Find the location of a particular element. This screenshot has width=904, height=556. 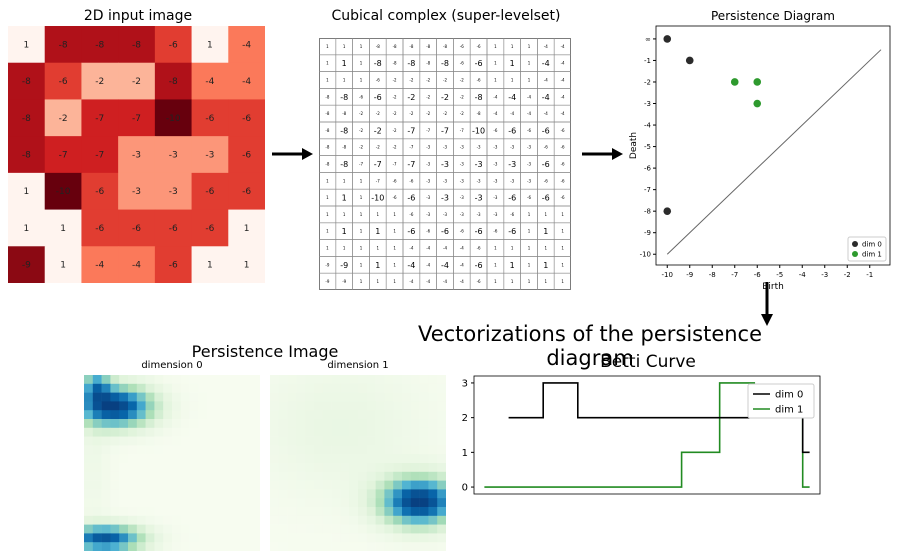

complex-cell-value: -8 is located at coordinates (479, 113).